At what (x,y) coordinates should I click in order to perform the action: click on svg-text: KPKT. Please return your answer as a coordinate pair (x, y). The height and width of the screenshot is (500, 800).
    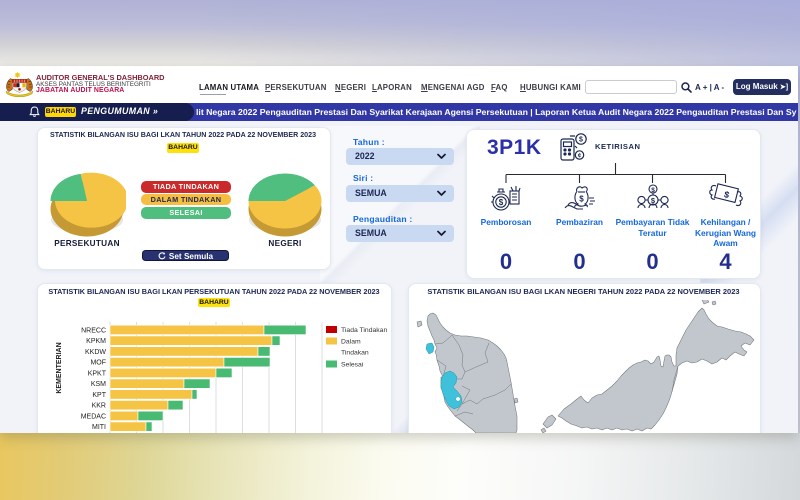
    Looking at the image, I should click on (97, 374).